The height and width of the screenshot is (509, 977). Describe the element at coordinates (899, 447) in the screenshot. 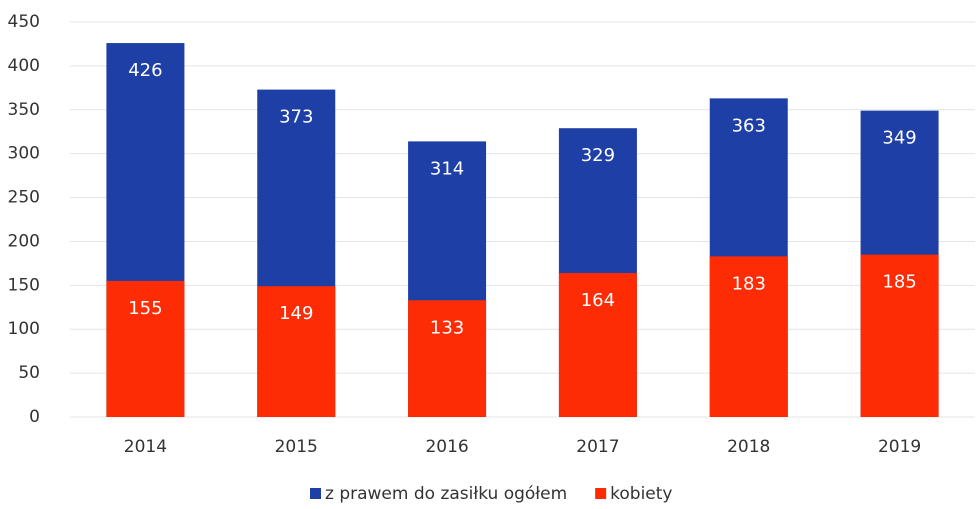

I see `x-tick-label: 2019` at that location.